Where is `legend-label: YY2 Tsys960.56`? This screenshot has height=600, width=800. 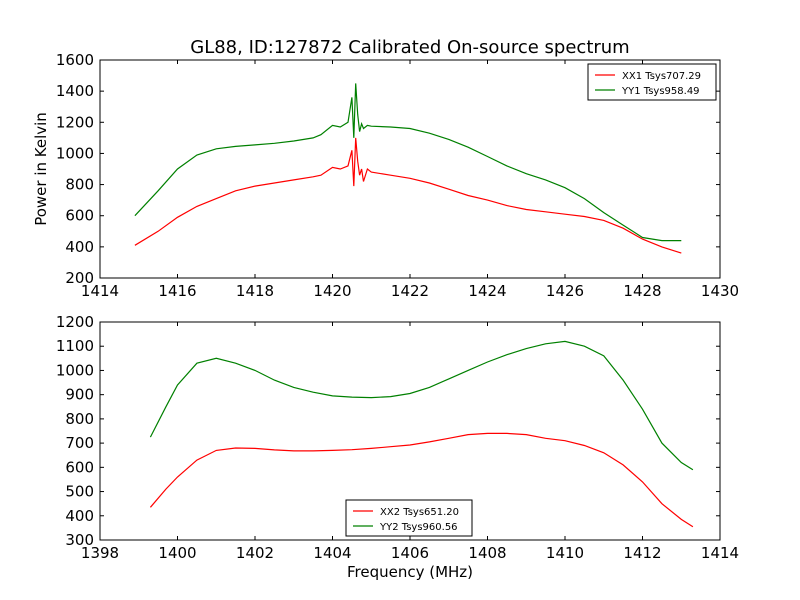 legend-label: YY2 Tsys960.56 is located at coordinates (418, 527).